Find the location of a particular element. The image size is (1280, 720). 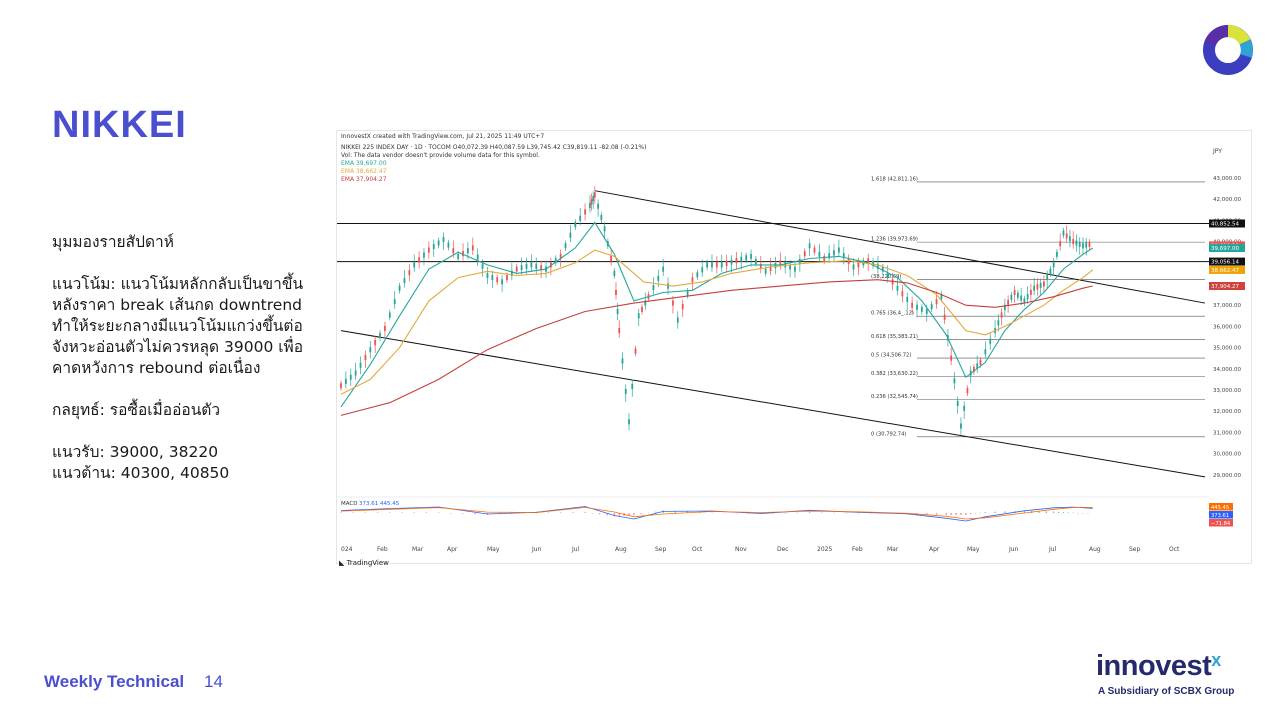

x-tick-label: Mar is located at coordinates (893, 549).